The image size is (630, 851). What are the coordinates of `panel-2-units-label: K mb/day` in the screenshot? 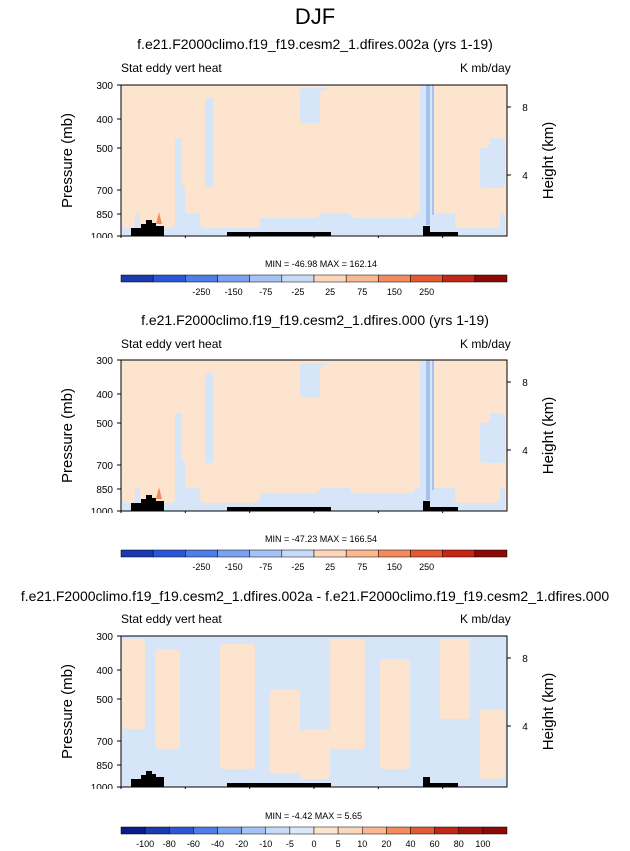 It's located at (485, 344).